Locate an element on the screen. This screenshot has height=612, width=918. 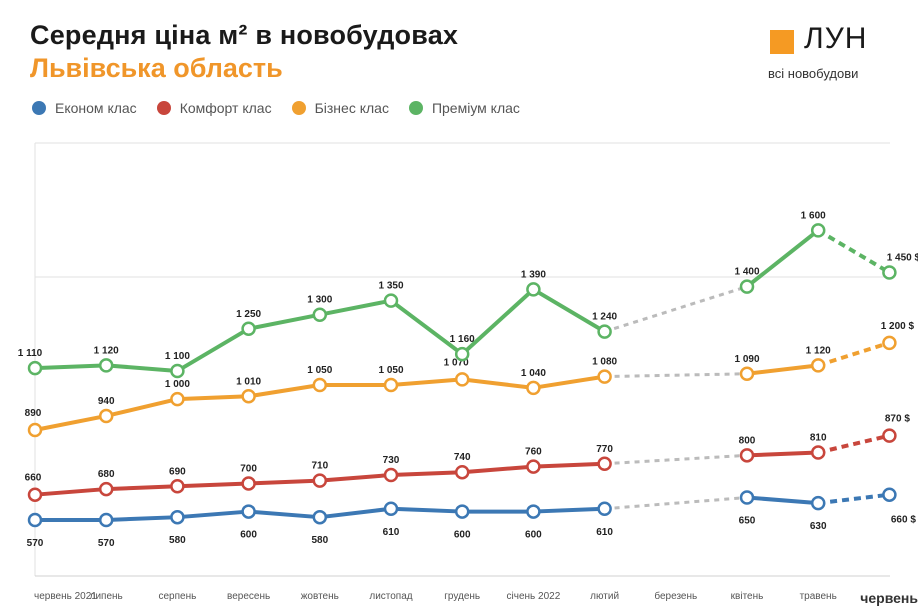
x-tick-label: жовтень is located at coordinates (320, 596).